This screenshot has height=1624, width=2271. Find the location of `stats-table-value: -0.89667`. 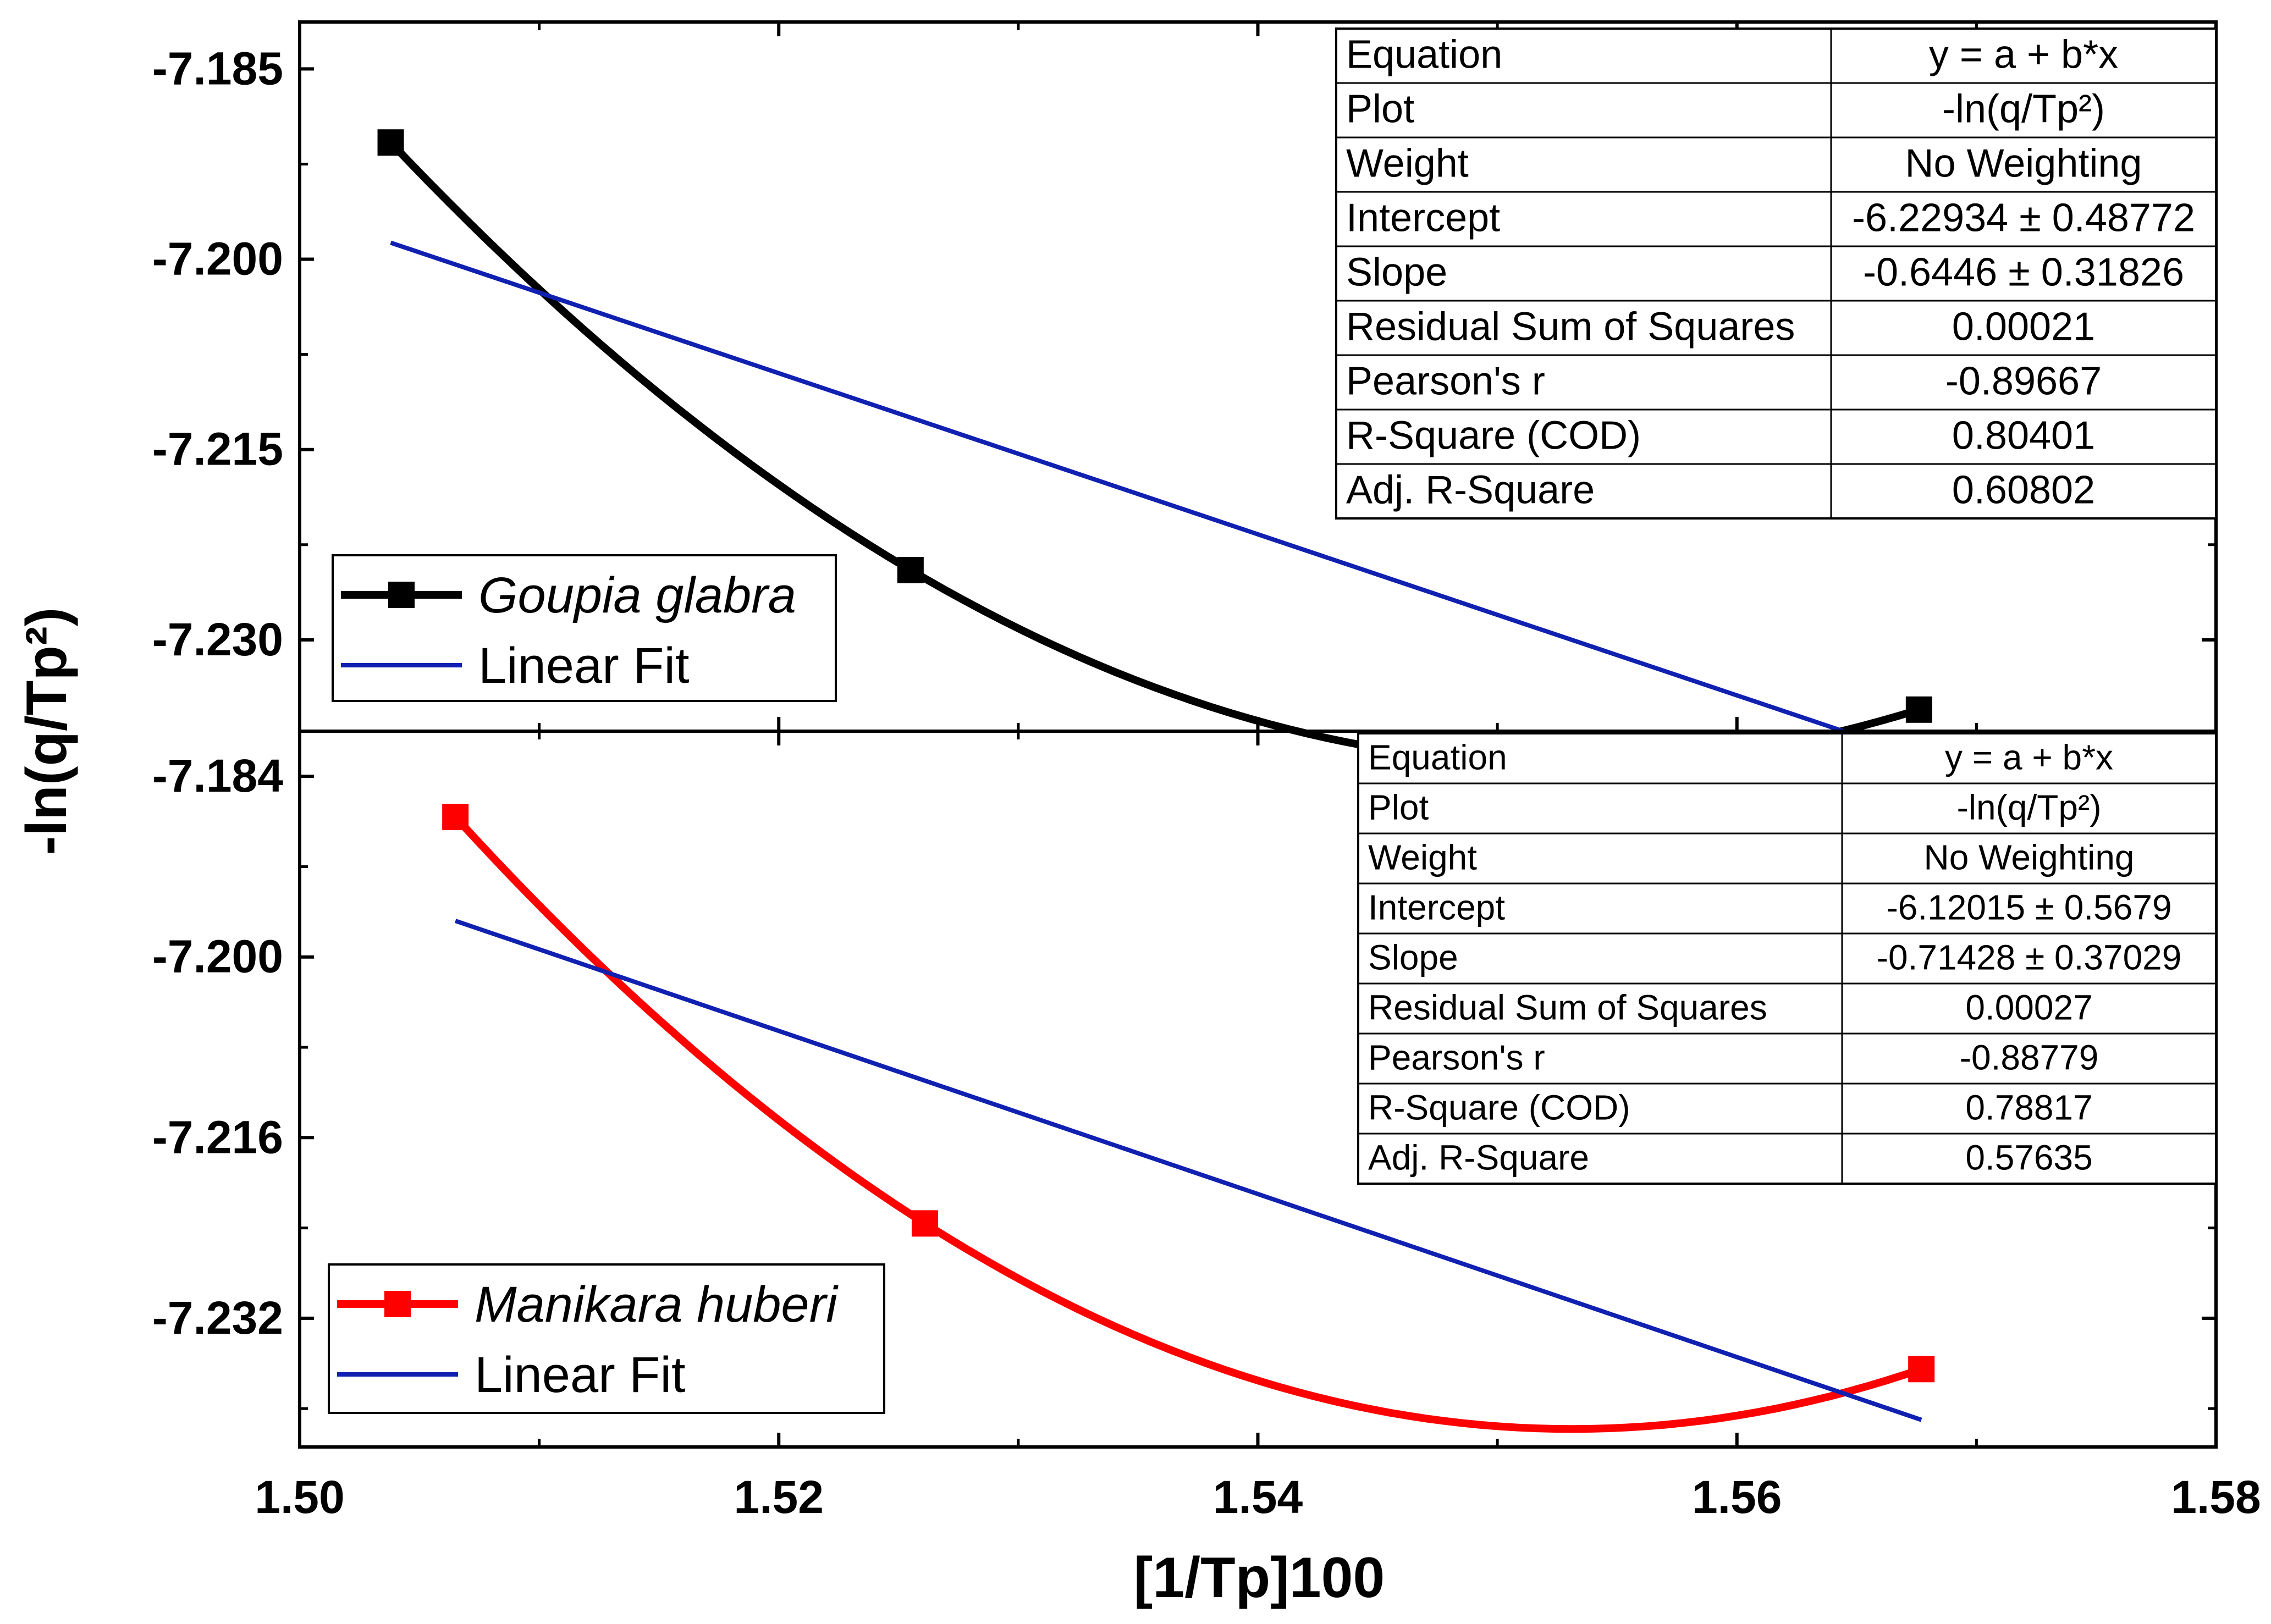

stats-table-value: -0.89667 is located at coordinates (2023, 381).